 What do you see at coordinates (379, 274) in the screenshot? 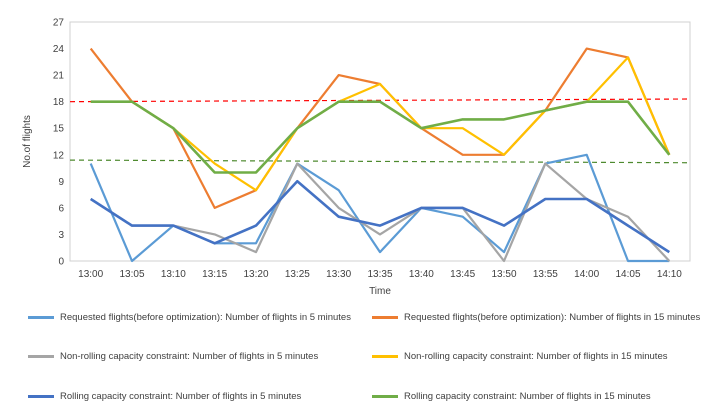
I see `x-tick-label: 13:35` at bounding box center [379, 274].